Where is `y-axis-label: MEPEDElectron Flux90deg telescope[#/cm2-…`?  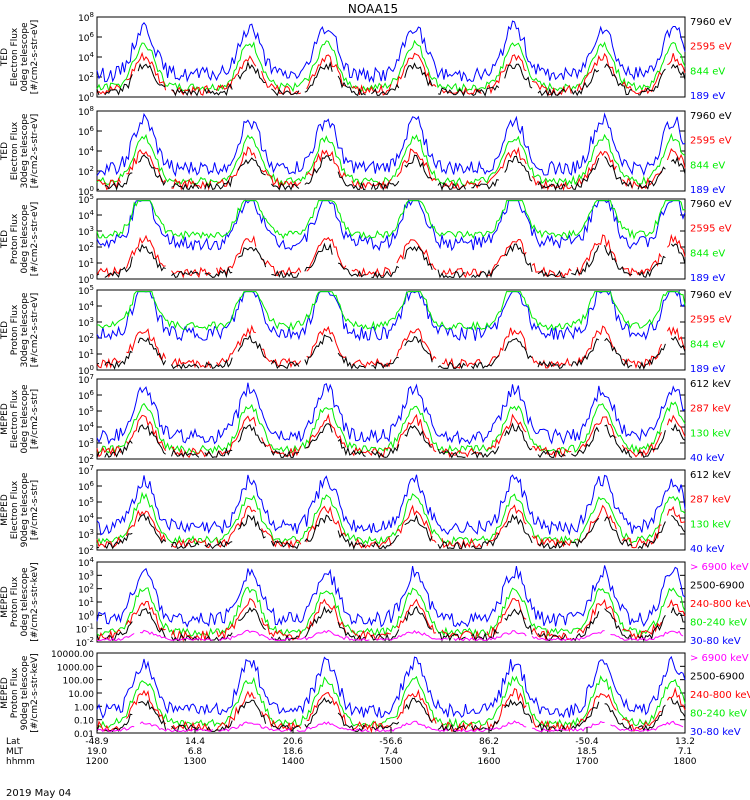
y-axis-label: MEPEDElectron Flux90deg telescope[#/cm2-… is located at coordinates (20, 509).